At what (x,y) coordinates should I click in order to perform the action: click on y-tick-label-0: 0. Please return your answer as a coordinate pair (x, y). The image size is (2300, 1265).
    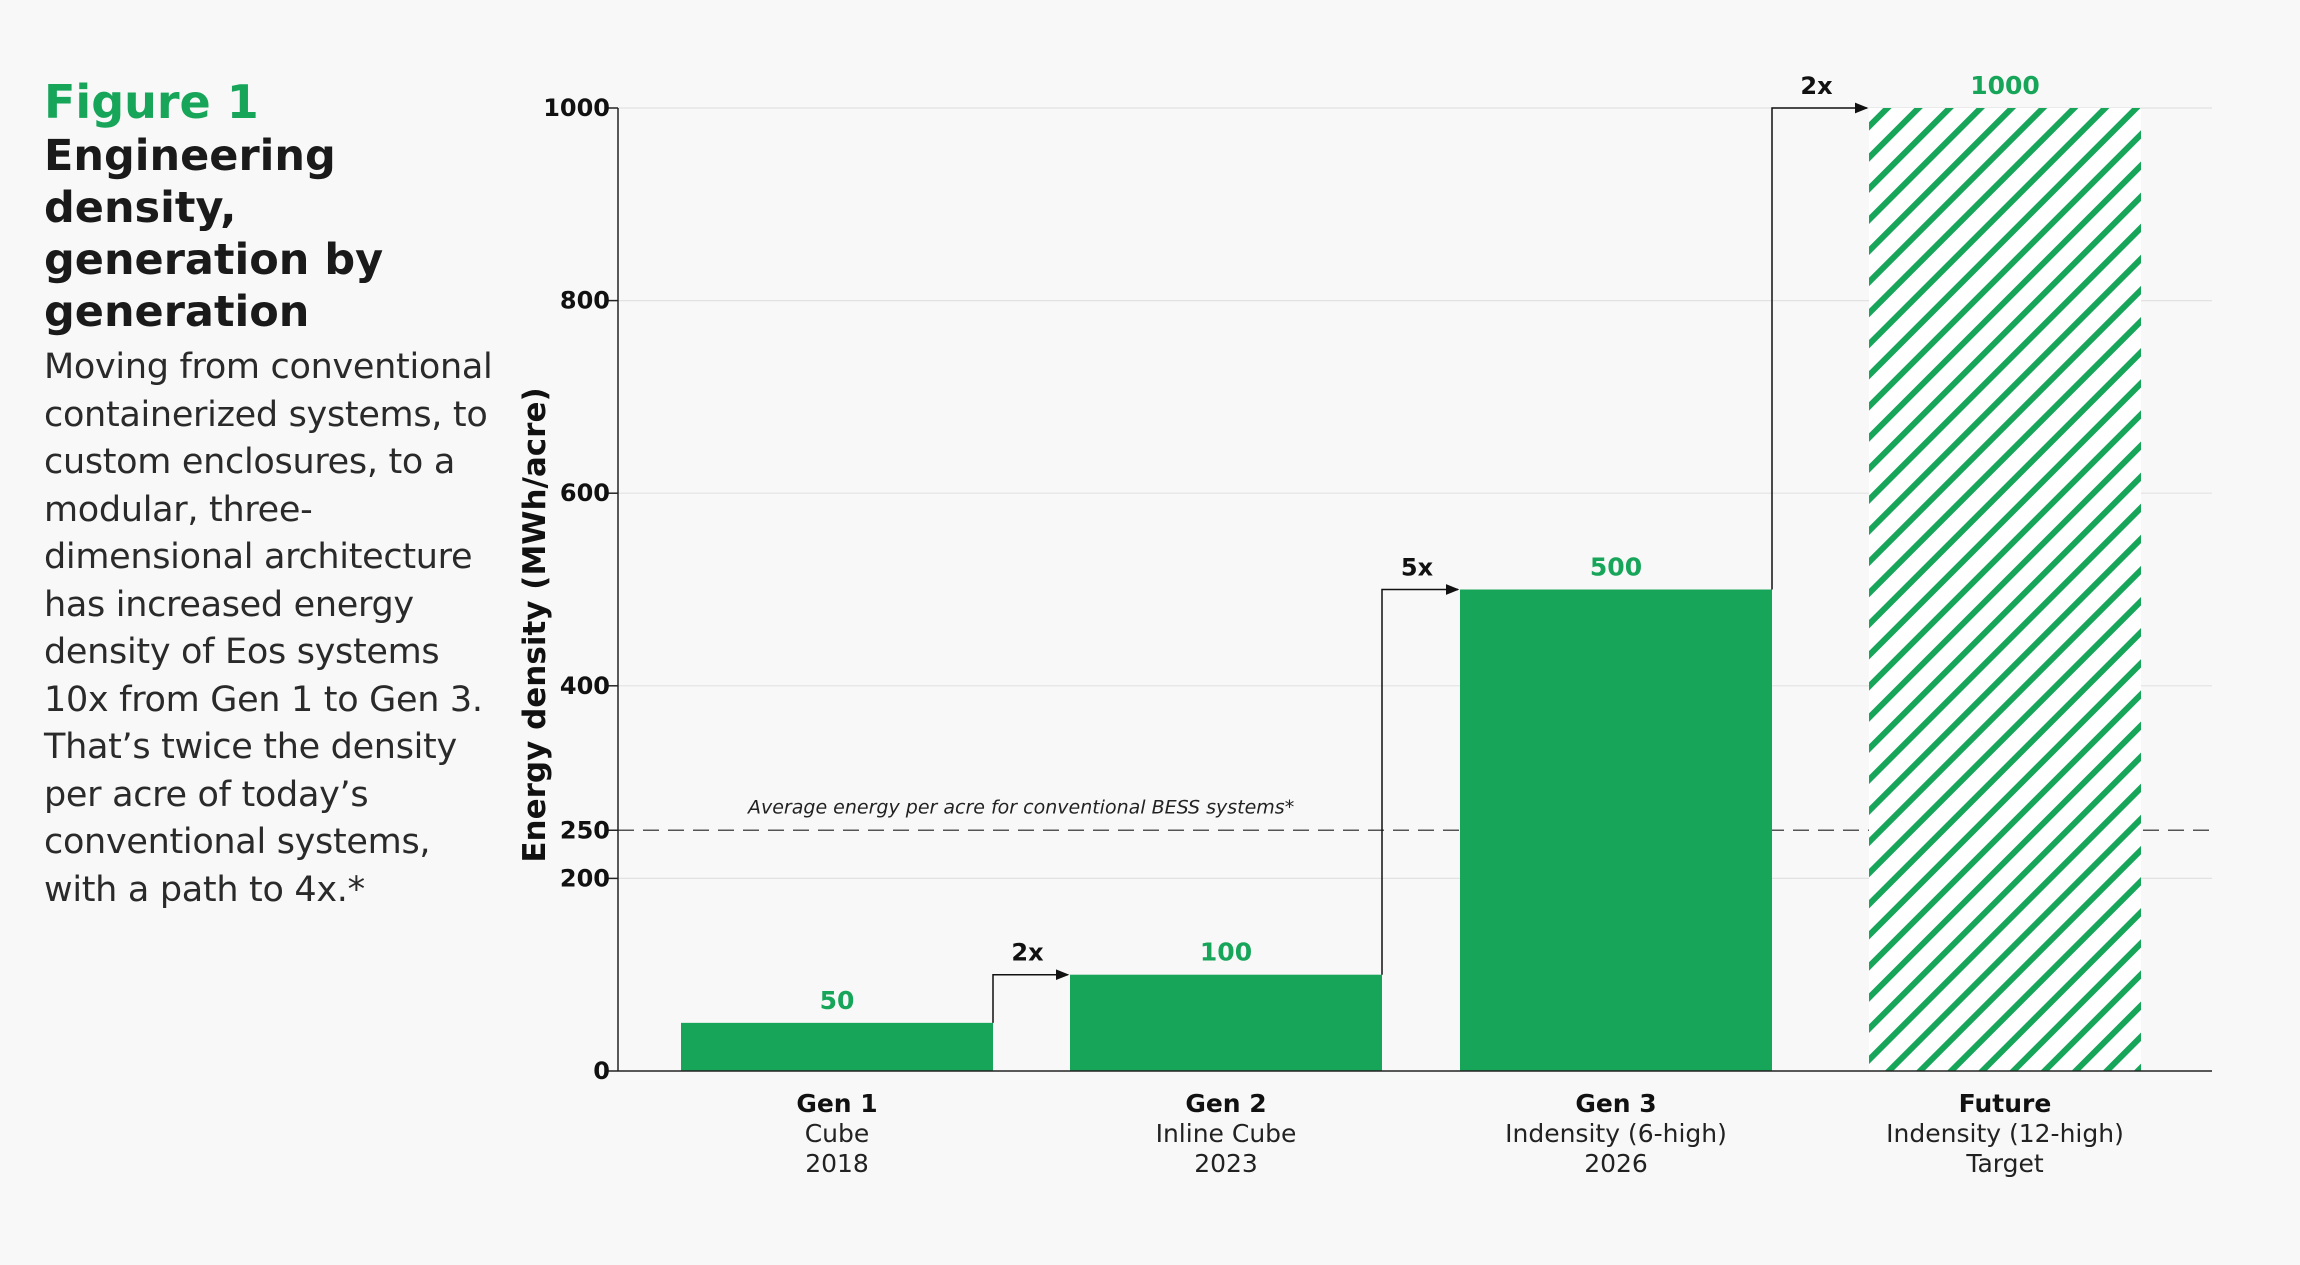
    Looking at the image, I should click on (601, 1071).